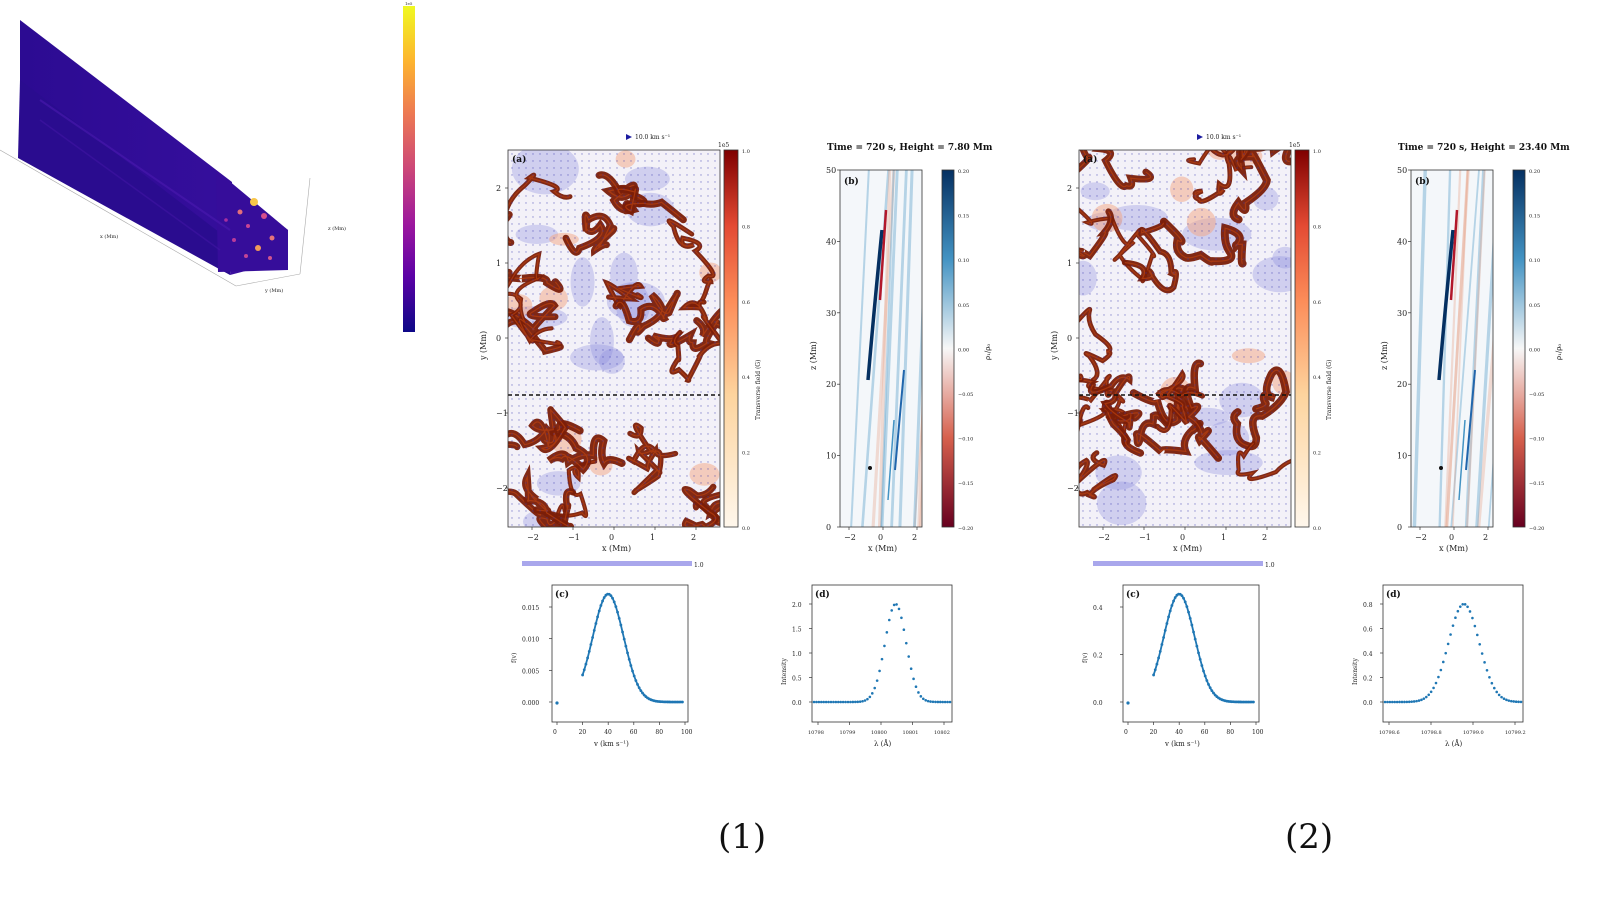  What do you see at coordinates (822, 594) in the screenshot?
I see `panel-label-d: (d)` at bounding box center [822, 594].